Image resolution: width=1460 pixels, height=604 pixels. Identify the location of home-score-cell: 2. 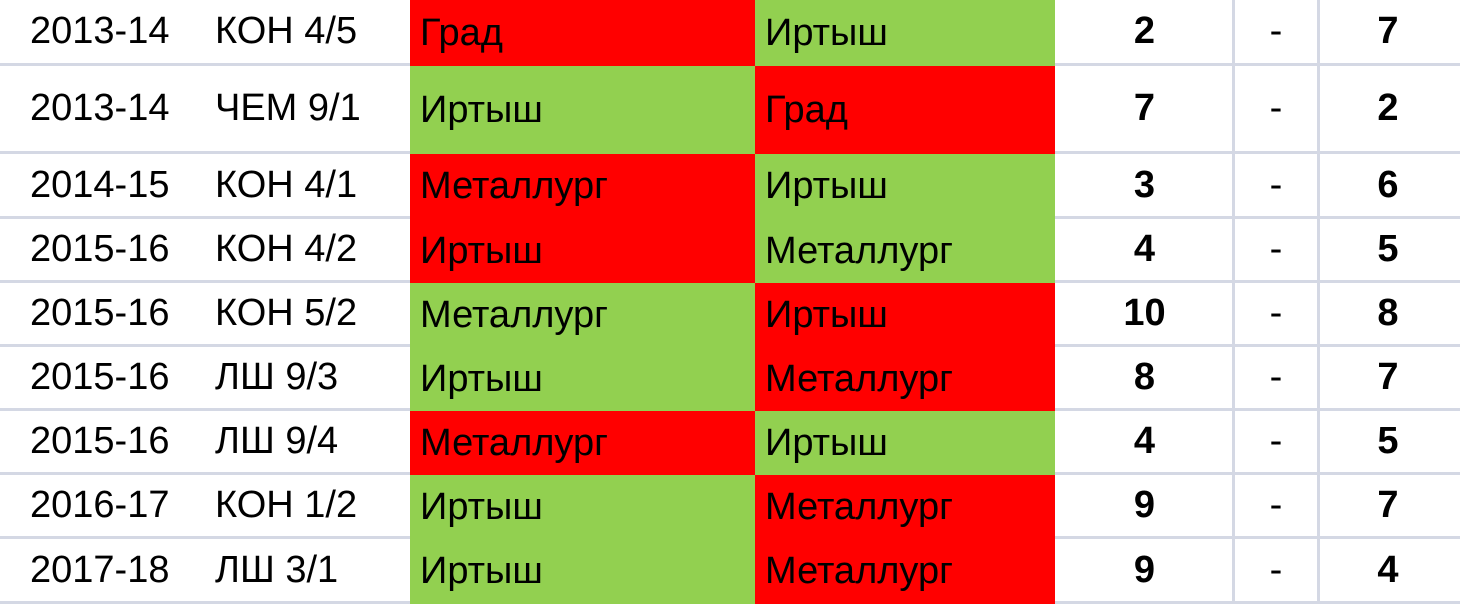
(1145, 33).